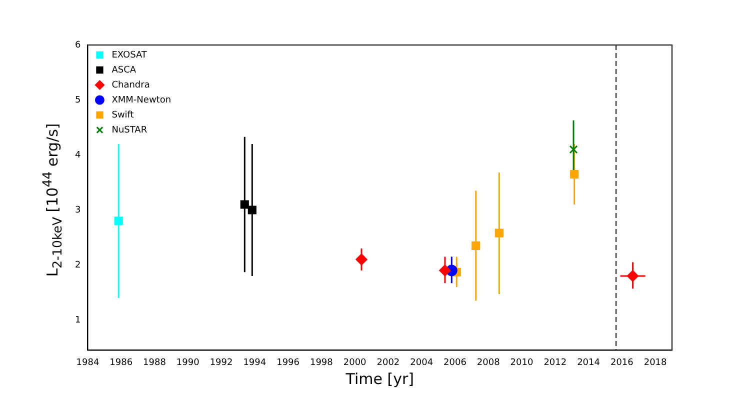  Describe the element at coordinates (121, 363) in the screenshot. I see `x-tick-label: 1986` at that location.